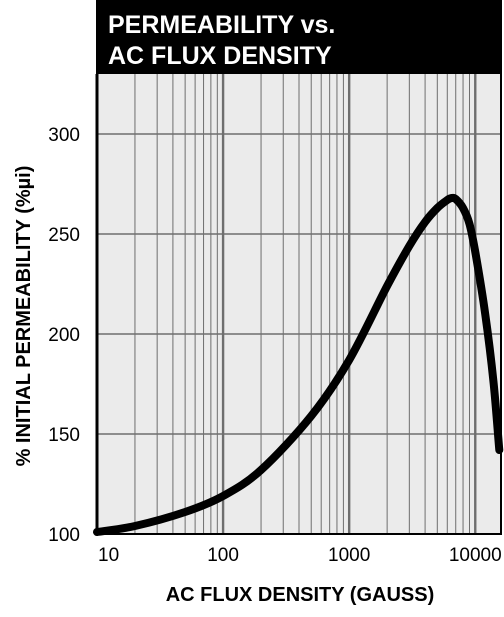  What do you see at coordinates (349, 555) in the screenshot?
I see `x-tick-label: 1000` at bounding box center [349, 555].